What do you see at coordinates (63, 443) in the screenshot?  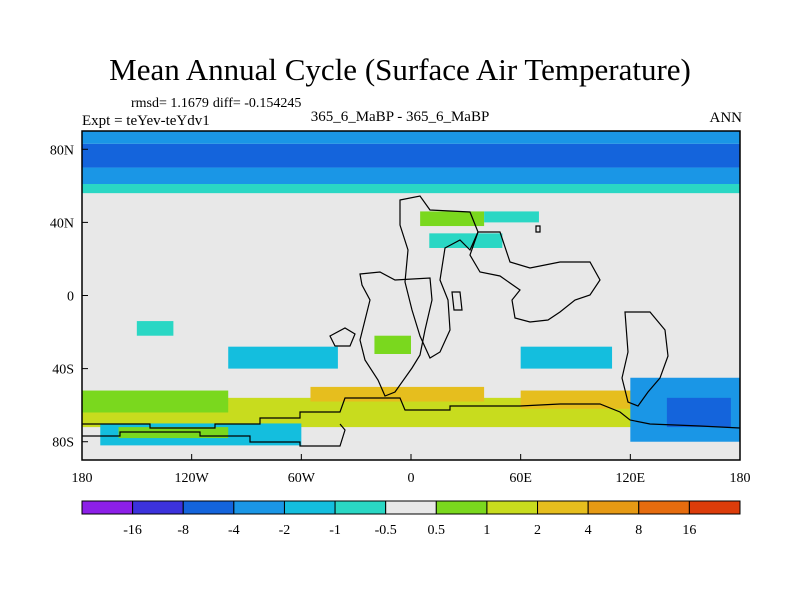 I see `y-tick-label: 80S` at bounding box center [63, 443].